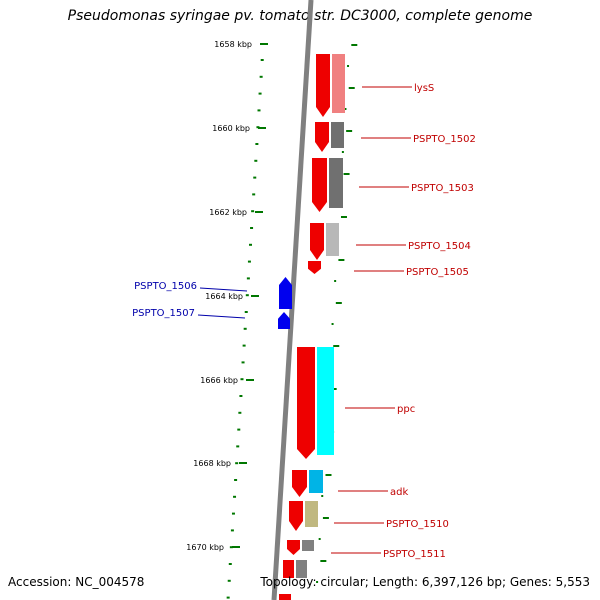 The image size is (600, 600). Describe the element at coordinates (219, 380) in the screenshot. I see `kbp-label: 1666 kbp` at that location.